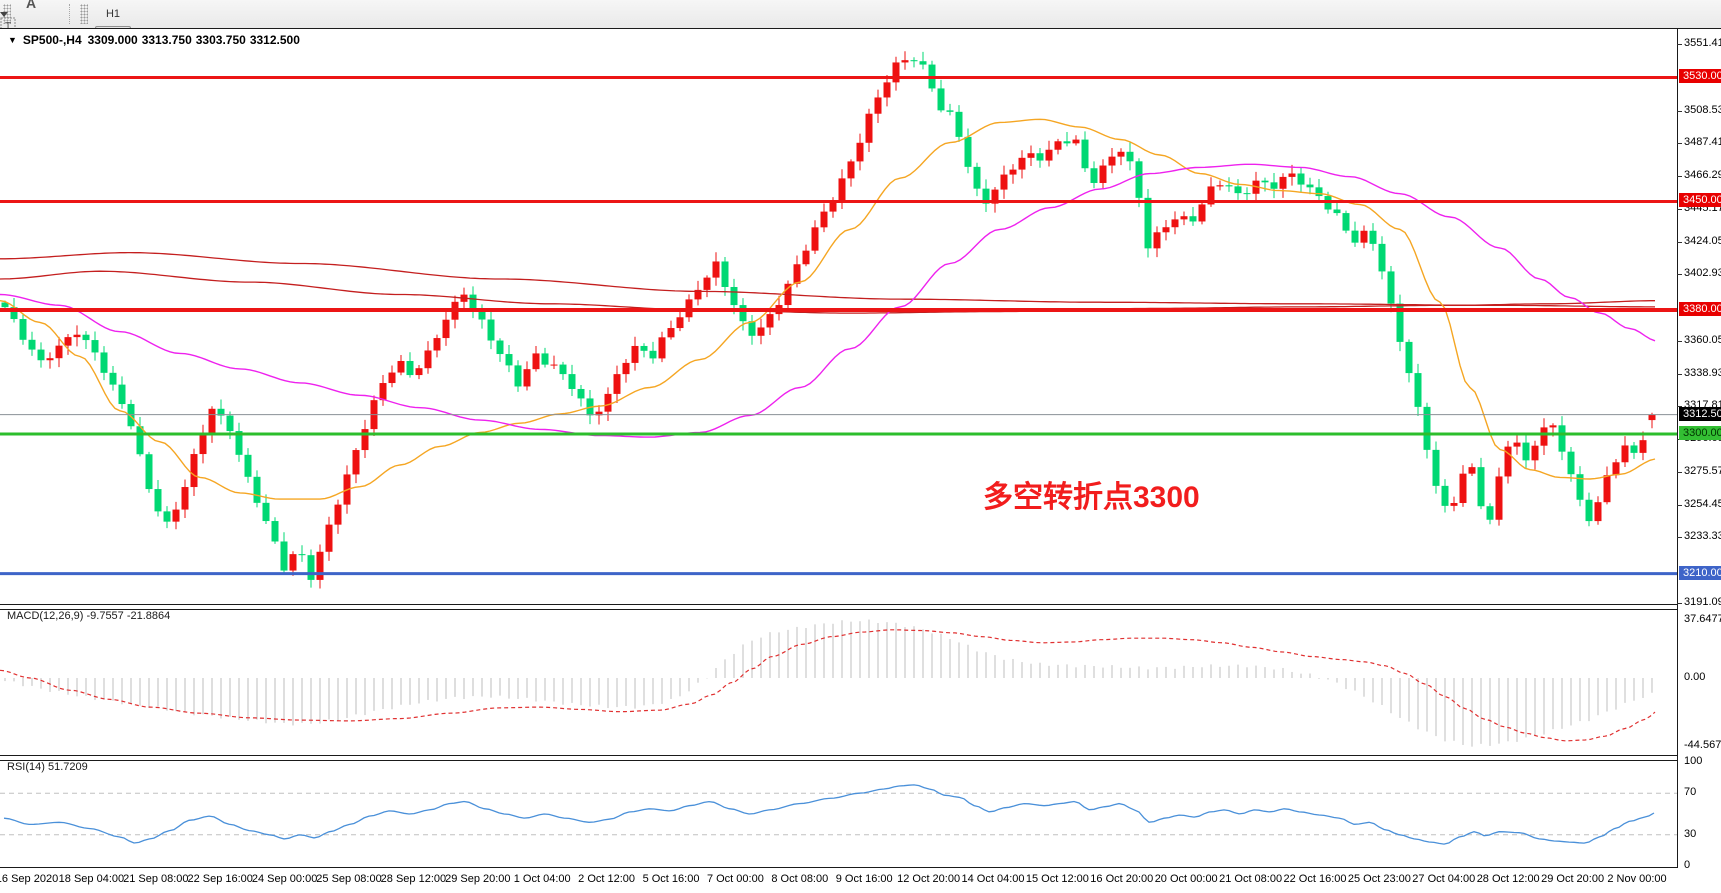 The height and width of the screenshot is (893, 1721). I want to click on macd-axis-label: -44.5673, so click(1702, 745).